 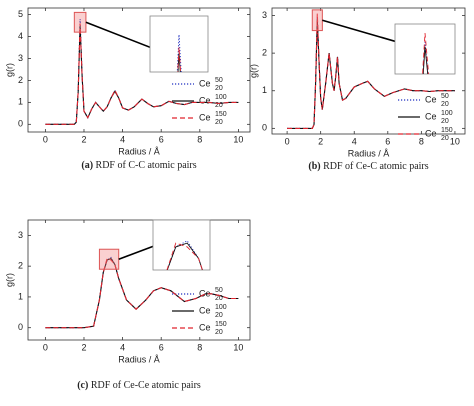 I want to click on caption-label: (b), so click(x=314, y=166).